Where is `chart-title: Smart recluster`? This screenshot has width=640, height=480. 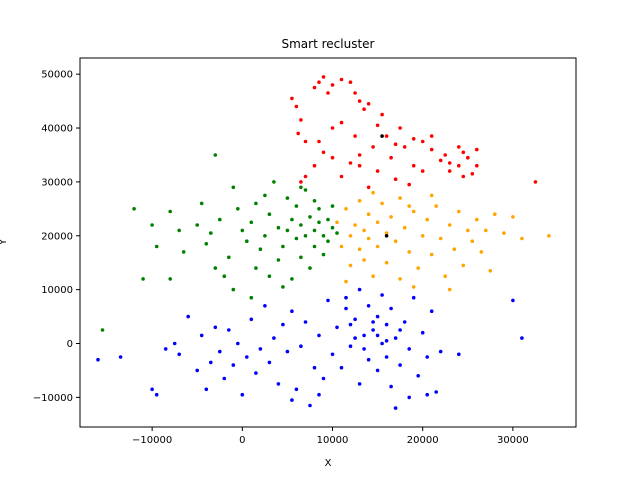 chart-title: Smart recluster is located at coordinates (328, 44).